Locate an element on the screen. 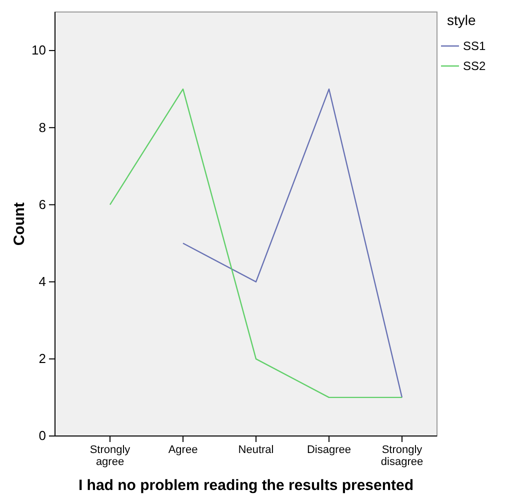 The height and width of the screenshot is (497, 505). x-axis-title: I had no problem reading the results presented is located at coordinates (246, 485).